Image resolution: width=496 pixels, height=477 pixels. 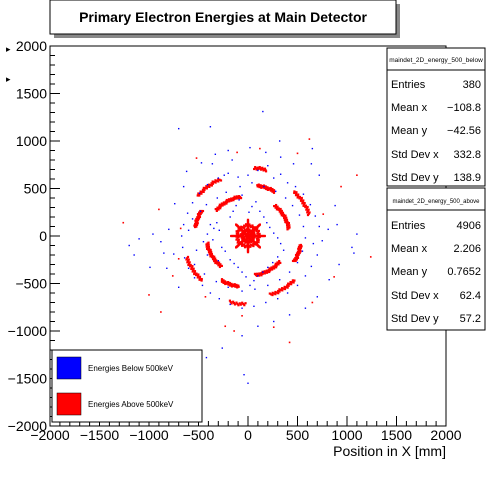 I want to click on x-tick-label: 2000, so click(x=445, y=435).